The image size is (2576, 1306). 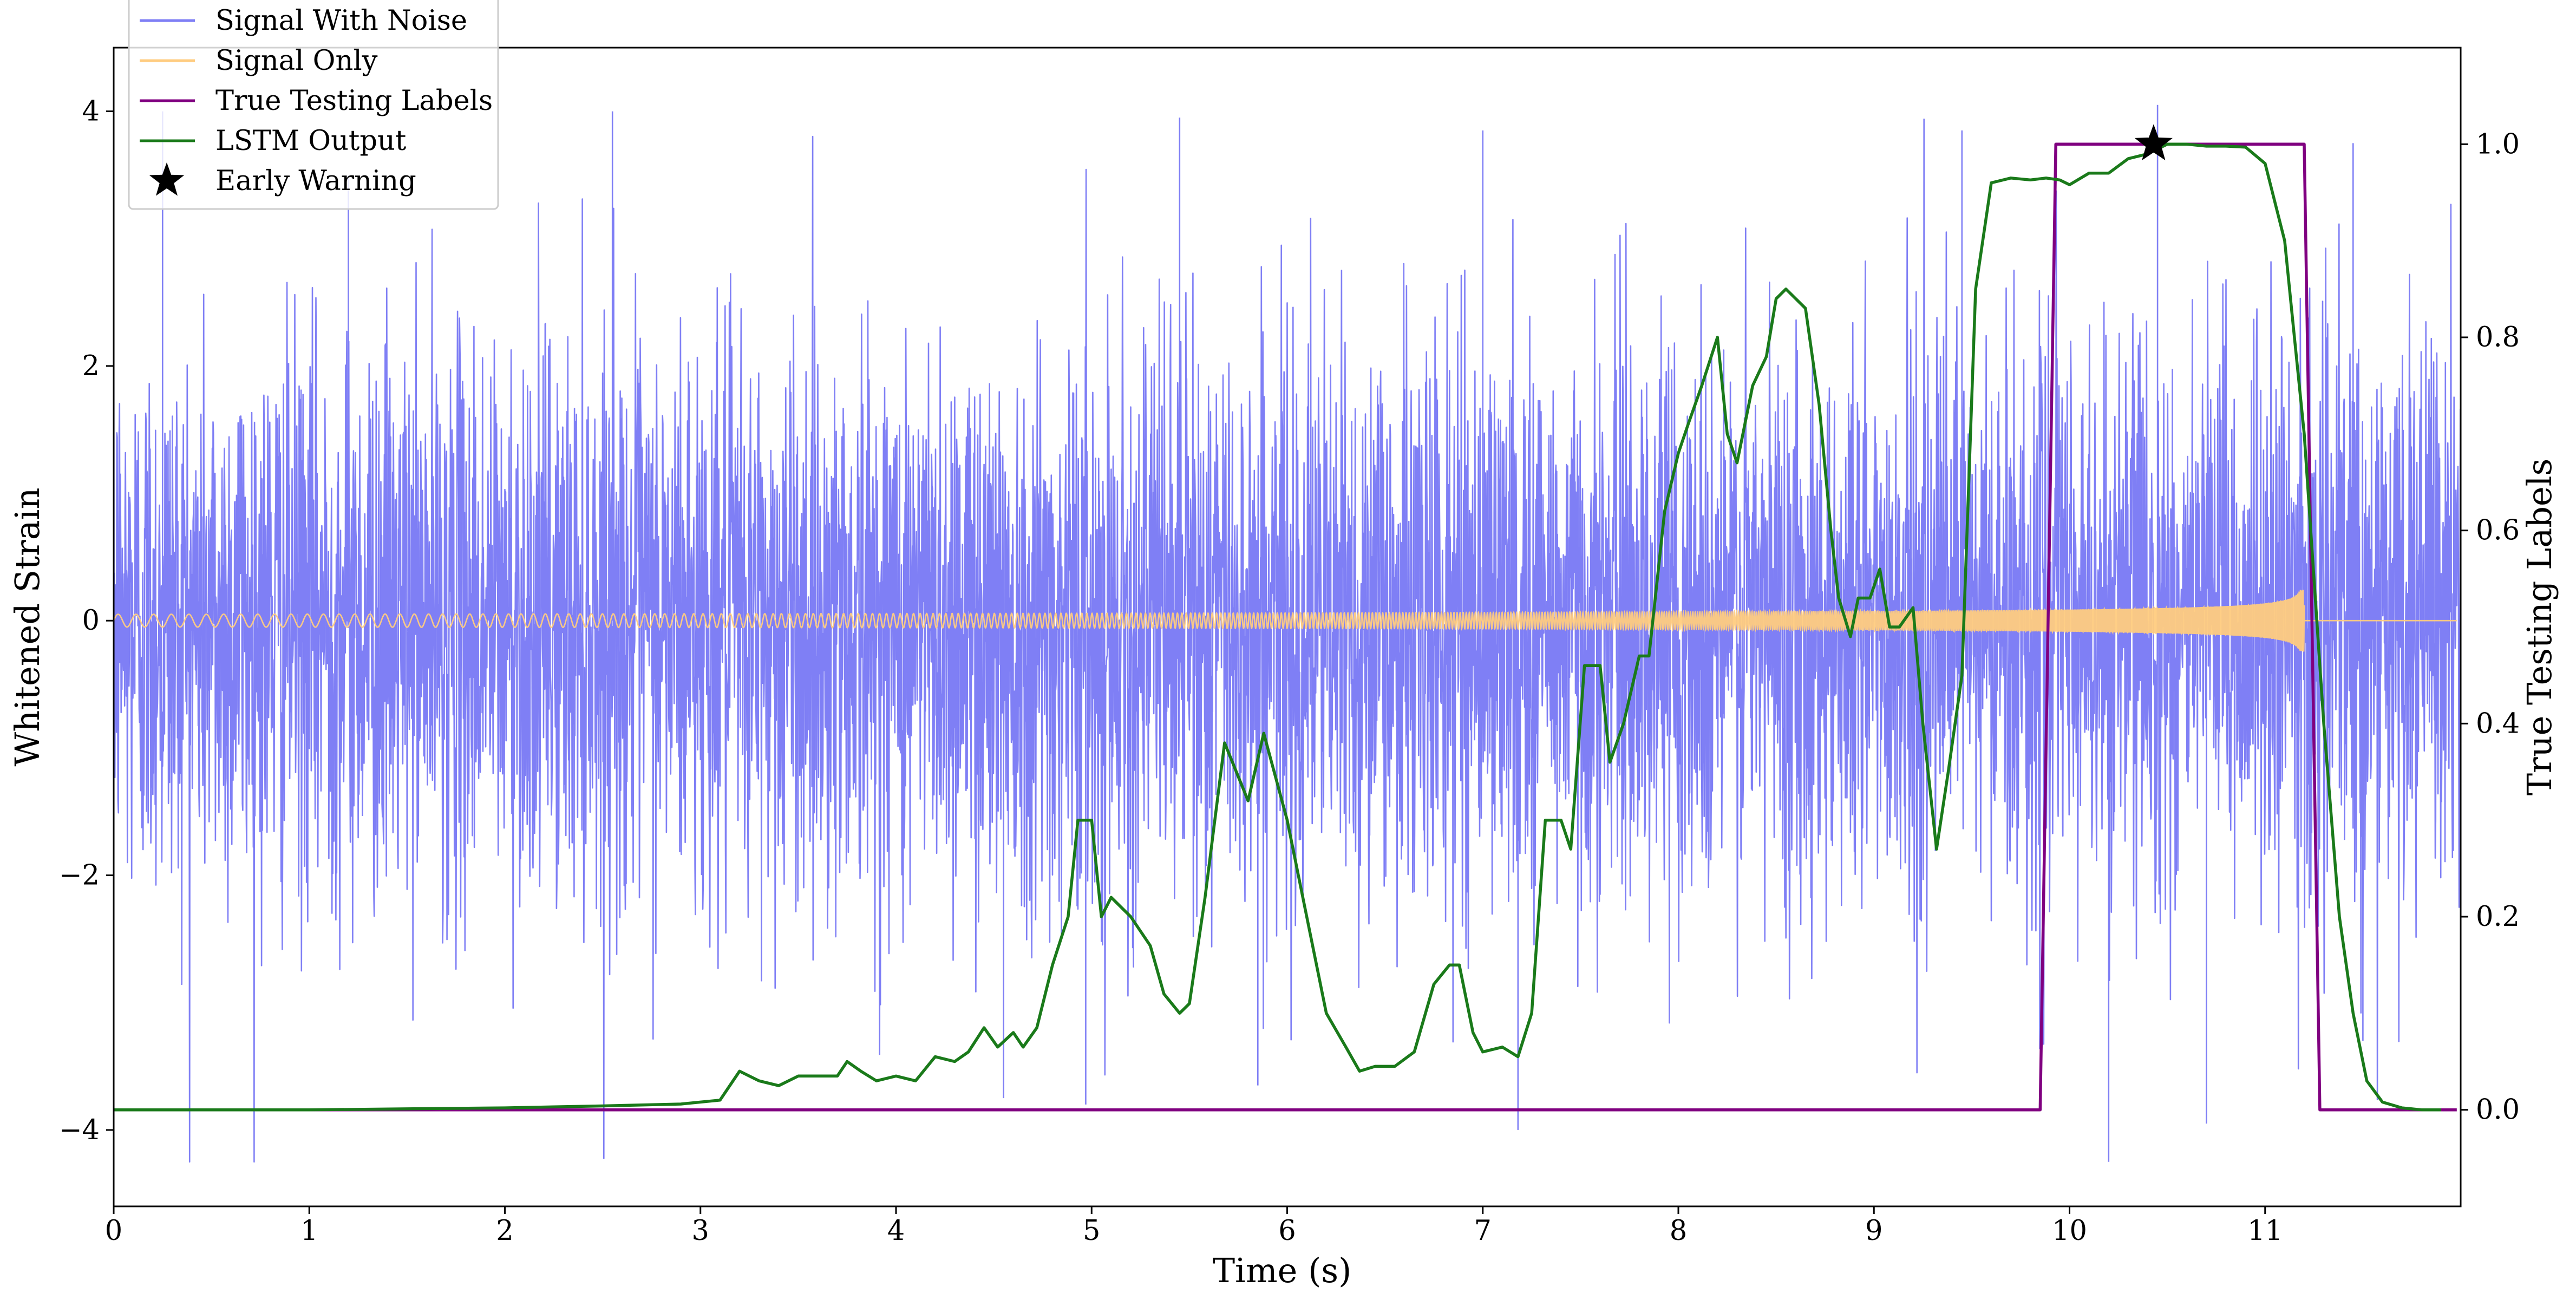 What do you see at coordinates (1874, 1231) in the screenshot?
I see `x-tick-label: 9` at bounding box center [1874, 1231].